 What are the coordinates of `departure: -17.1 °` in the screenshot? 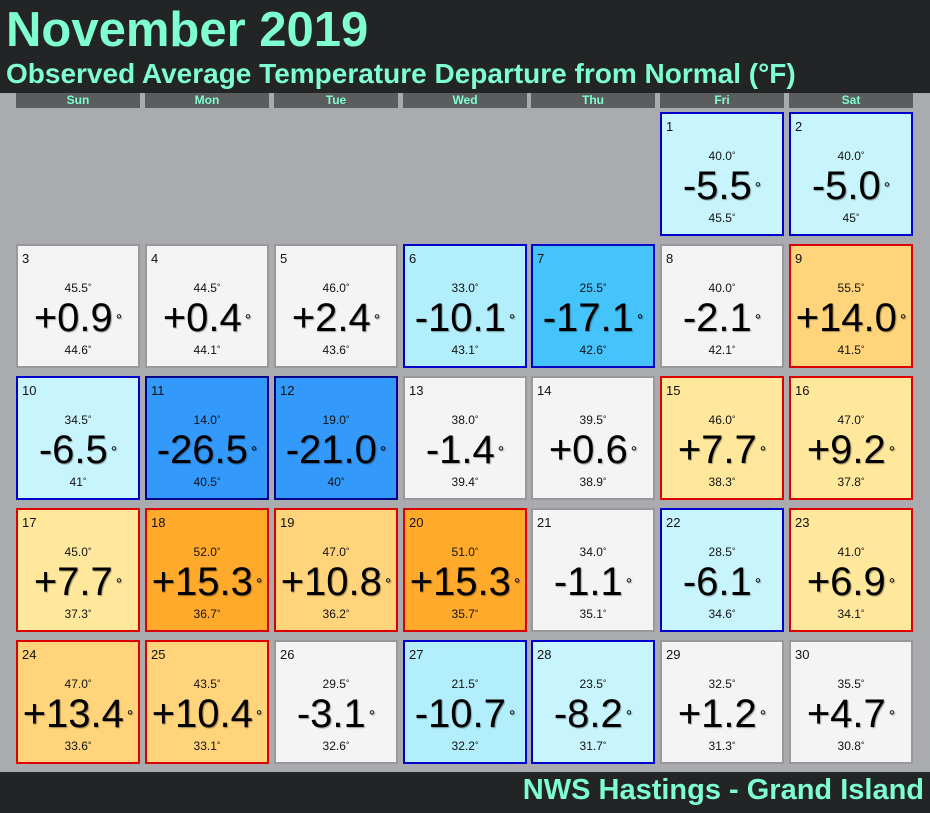 It's located at (593, 318).